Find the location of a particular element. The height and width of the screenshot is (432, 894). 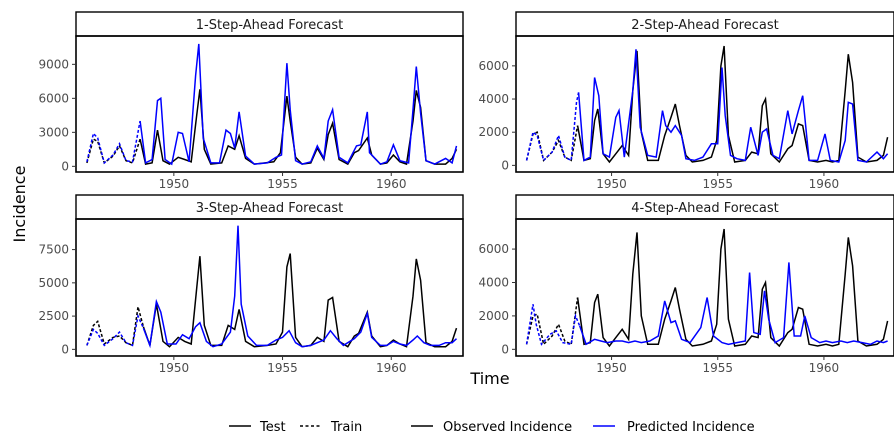

panel-title: 1-Step-Ahead Forecast is located at coordinates (269, 25).